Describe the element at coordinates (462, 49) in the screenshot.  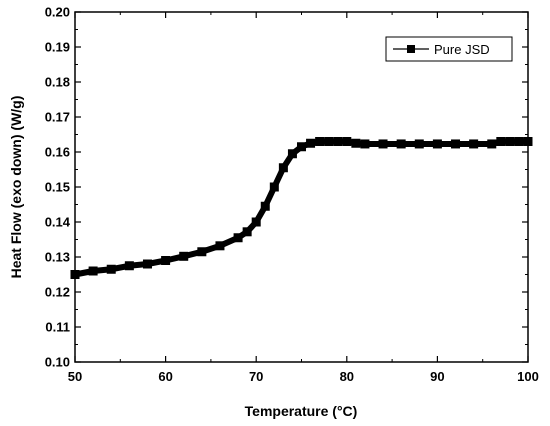
I see `legend-label: Pure JSD` at that location.